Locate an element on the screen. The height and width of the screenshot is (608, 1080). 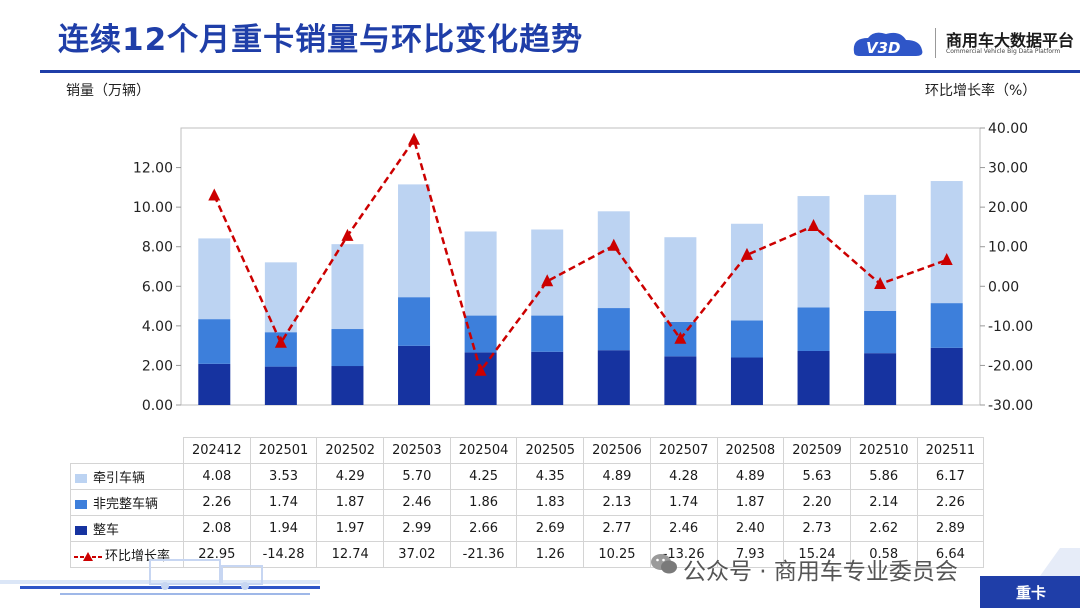
table-header-cell: 202502 is located at coordinates (350, 450).